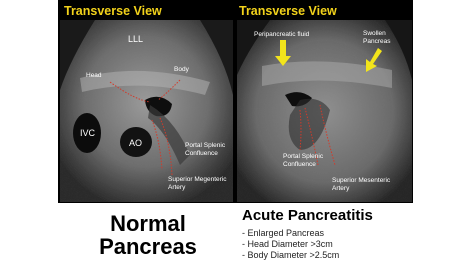  Describe the element at coordinates (290, 255) in the screenshot. I see `bullet: - Body Diameter >2.5cm` at that location.